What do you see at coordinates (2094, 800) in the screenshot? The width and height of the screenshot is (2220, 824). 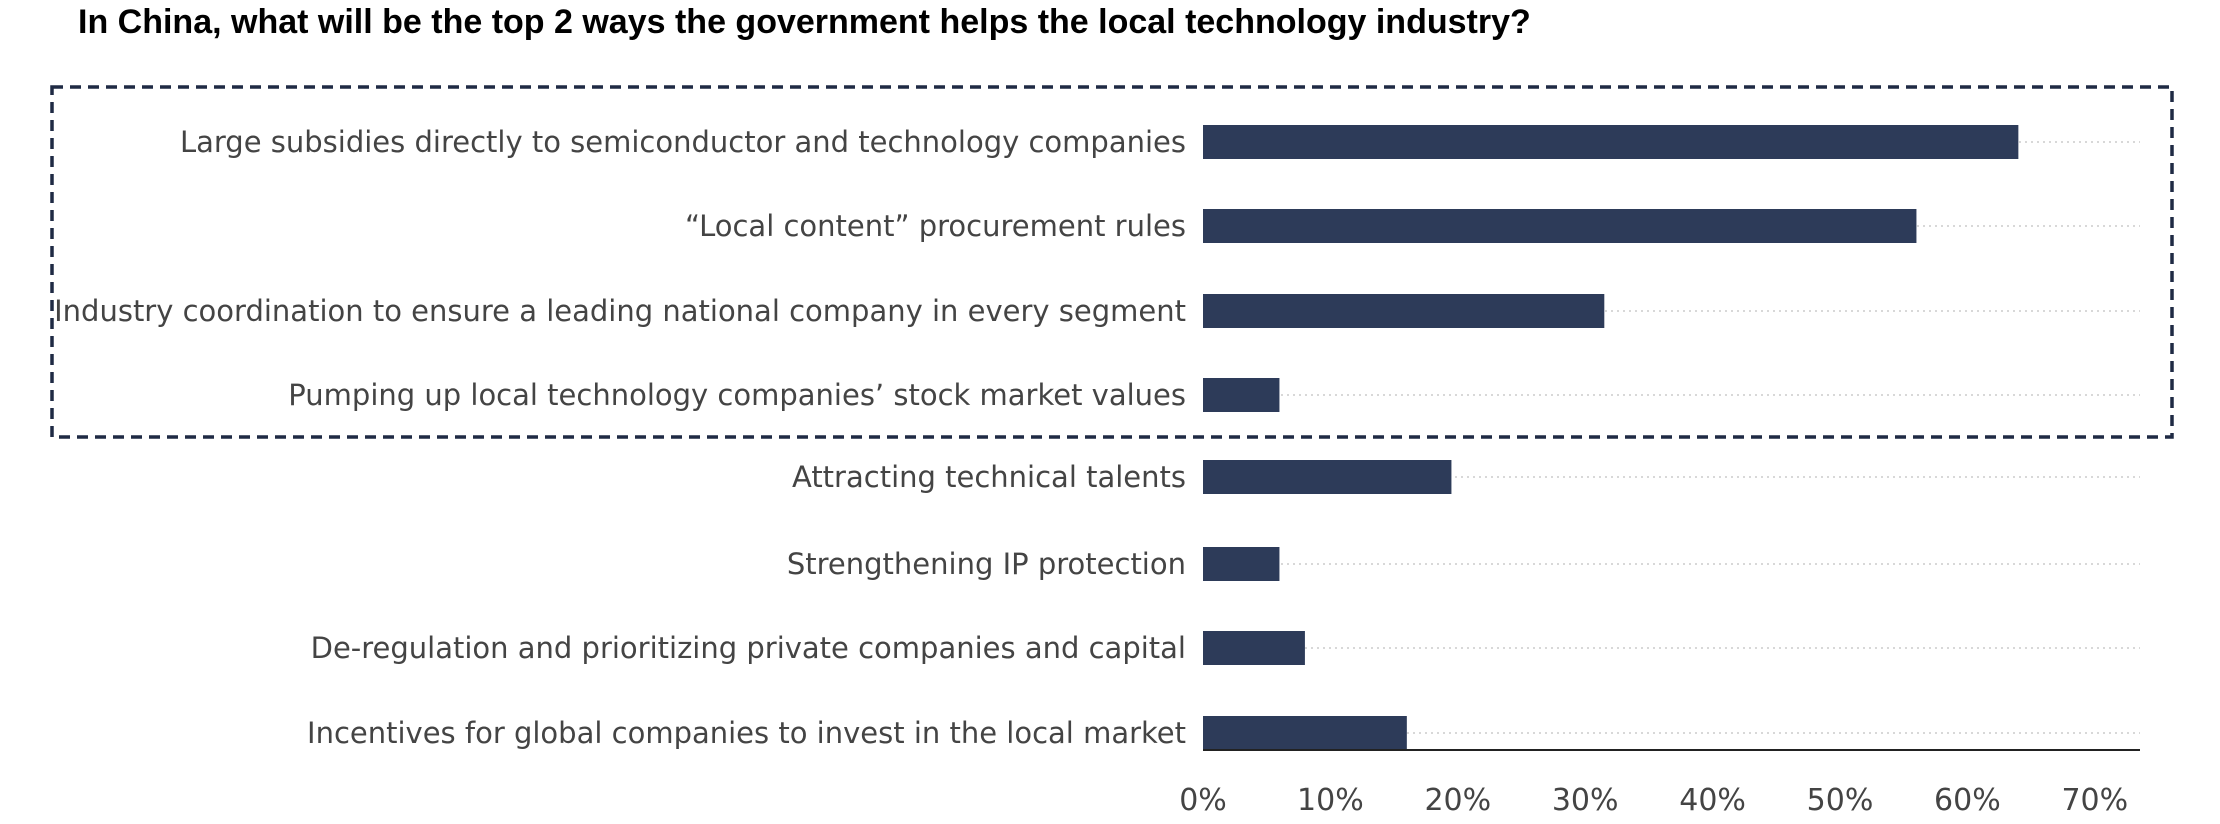 I see `x-tick-label: 70%` at bounding box center [2094, 800].